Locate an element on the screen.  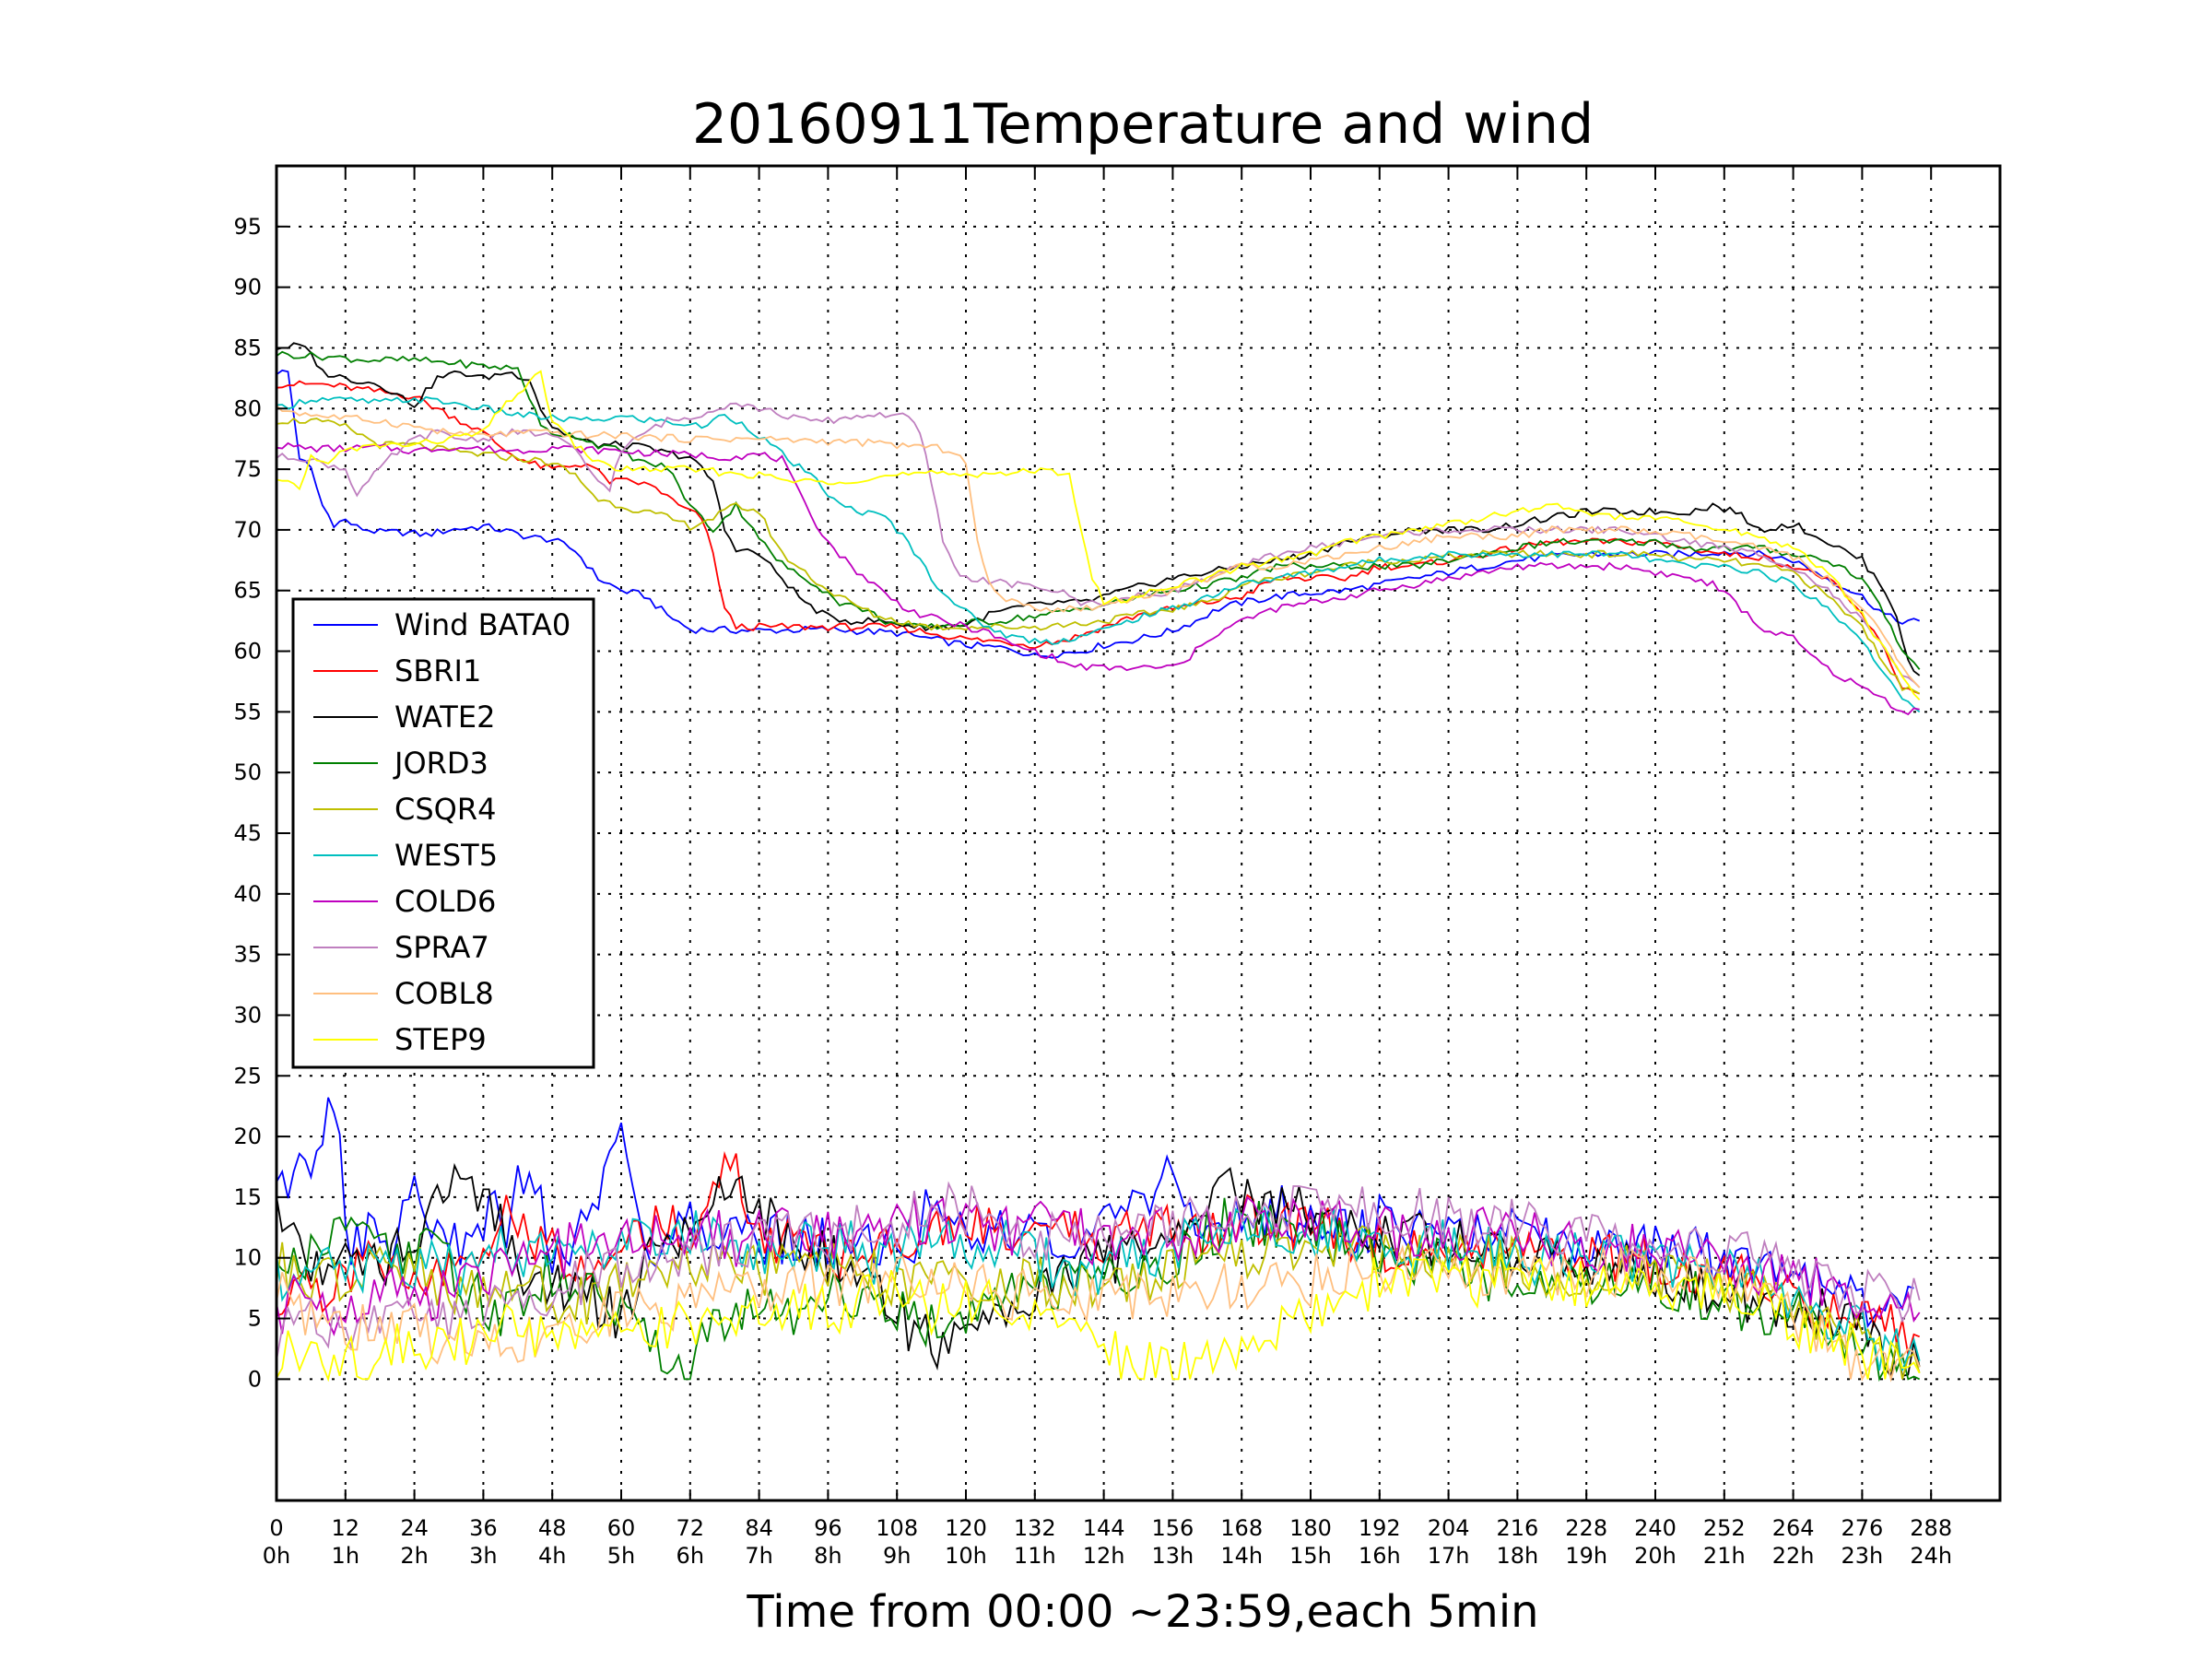
x-tick-sublabel: 17h is located at coordinates (1449, 1556).